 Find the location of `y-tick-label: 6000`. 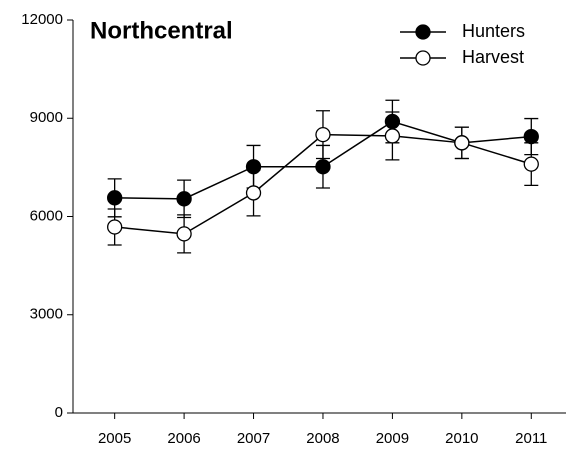

y-tick-label: 6000 is located at coordinates (46, 215).